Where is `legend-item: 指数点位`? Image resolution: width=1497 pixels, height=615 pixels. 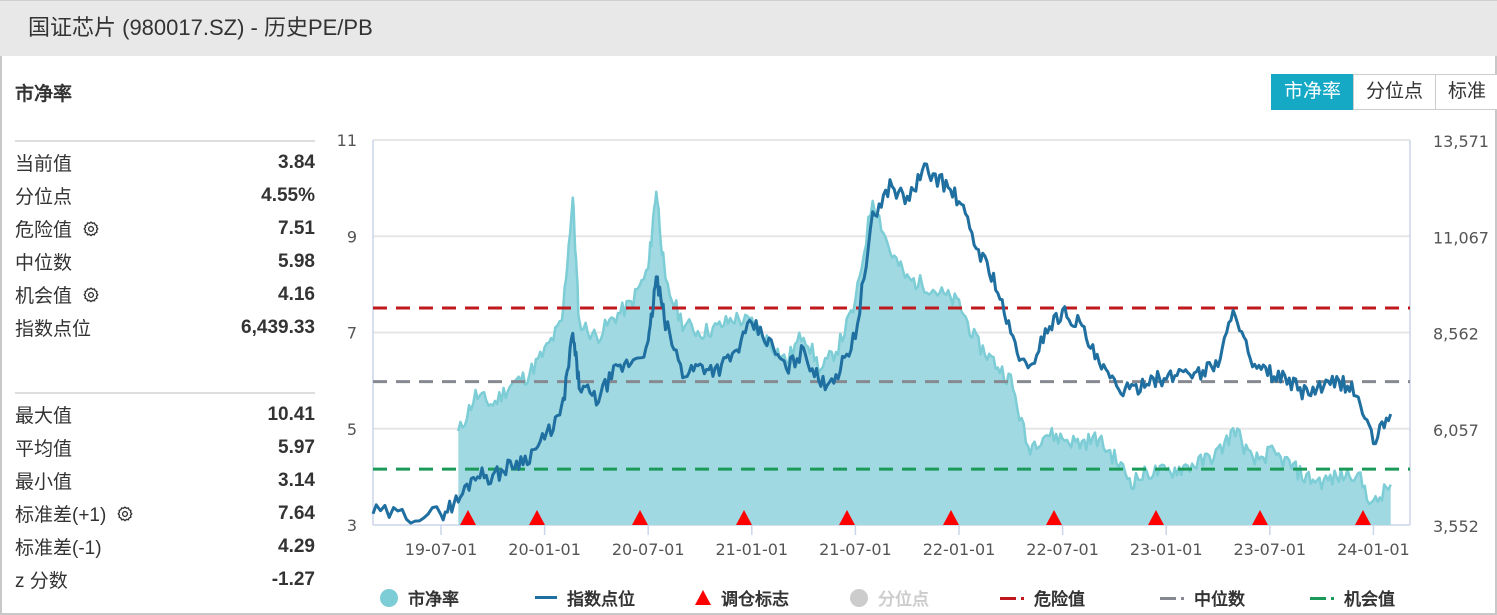
legend-item: 指数点位 is located at coordinates (585, 597).